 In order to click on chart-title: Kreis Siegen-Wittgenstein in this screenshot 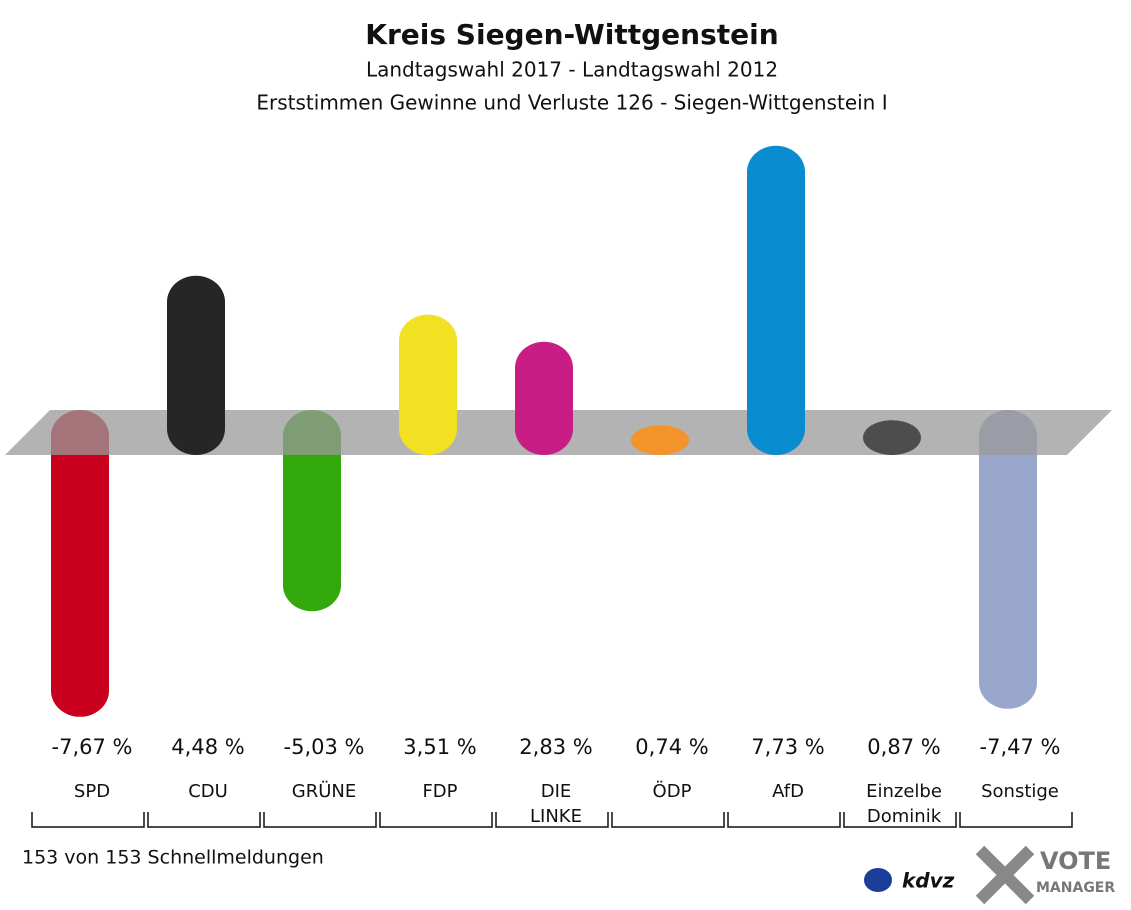, I will do `click(571, 34)`.